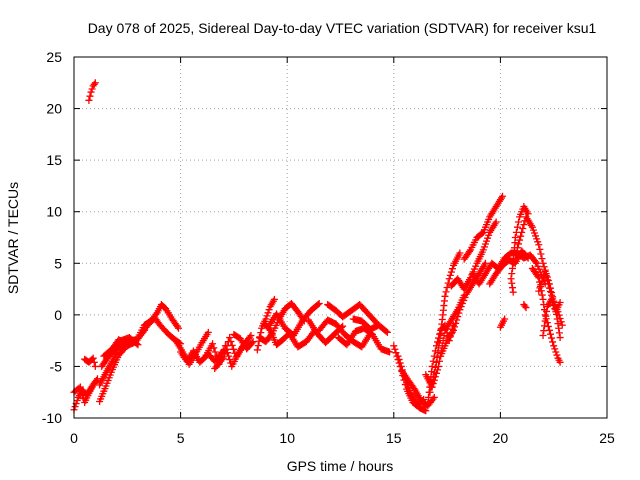  What do you see at coordinates (181, 438) in the screenshot?
I see `x-tick-label: 5` at bounding box center [181, 438].